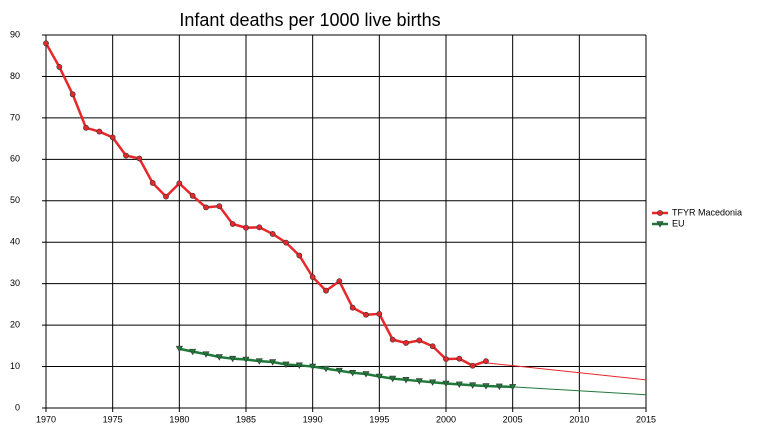  I want to click on y-tick-label: 60, so click(15, 159).